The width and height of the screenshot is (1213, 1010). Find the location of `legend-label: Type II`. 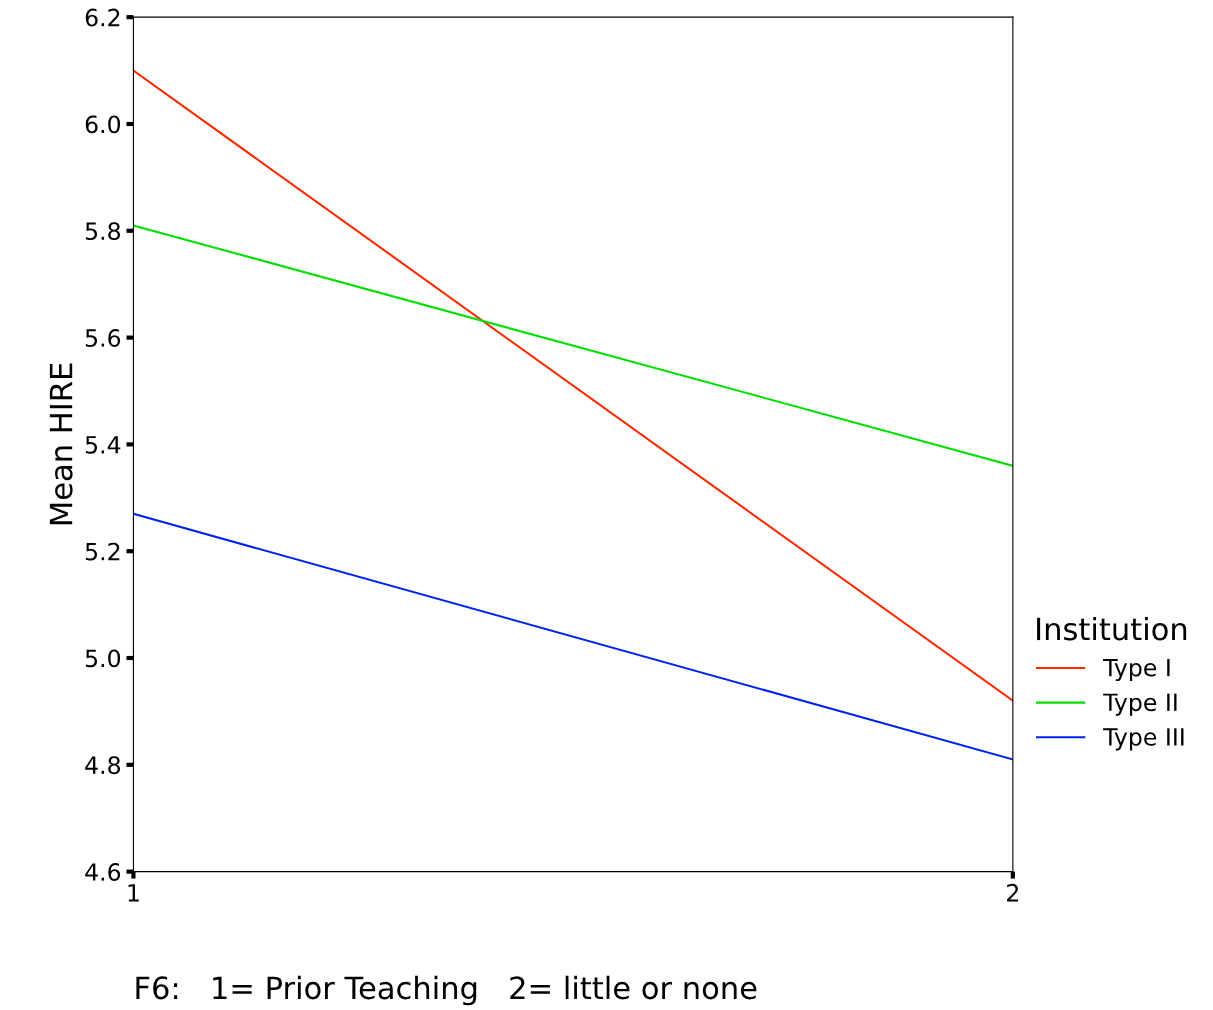

legend-label: Type II is located at coordinates (1140, 704).